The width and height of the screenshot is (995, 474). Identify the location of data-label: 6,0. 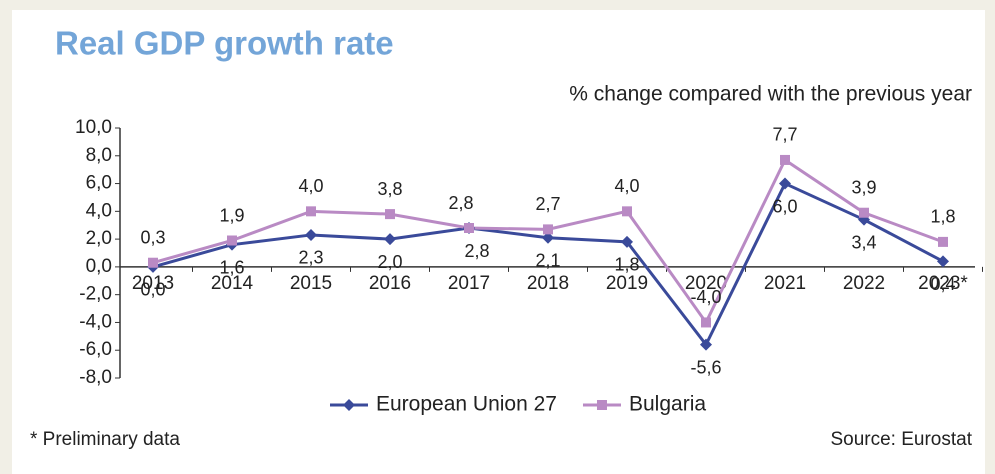
(784, 206).